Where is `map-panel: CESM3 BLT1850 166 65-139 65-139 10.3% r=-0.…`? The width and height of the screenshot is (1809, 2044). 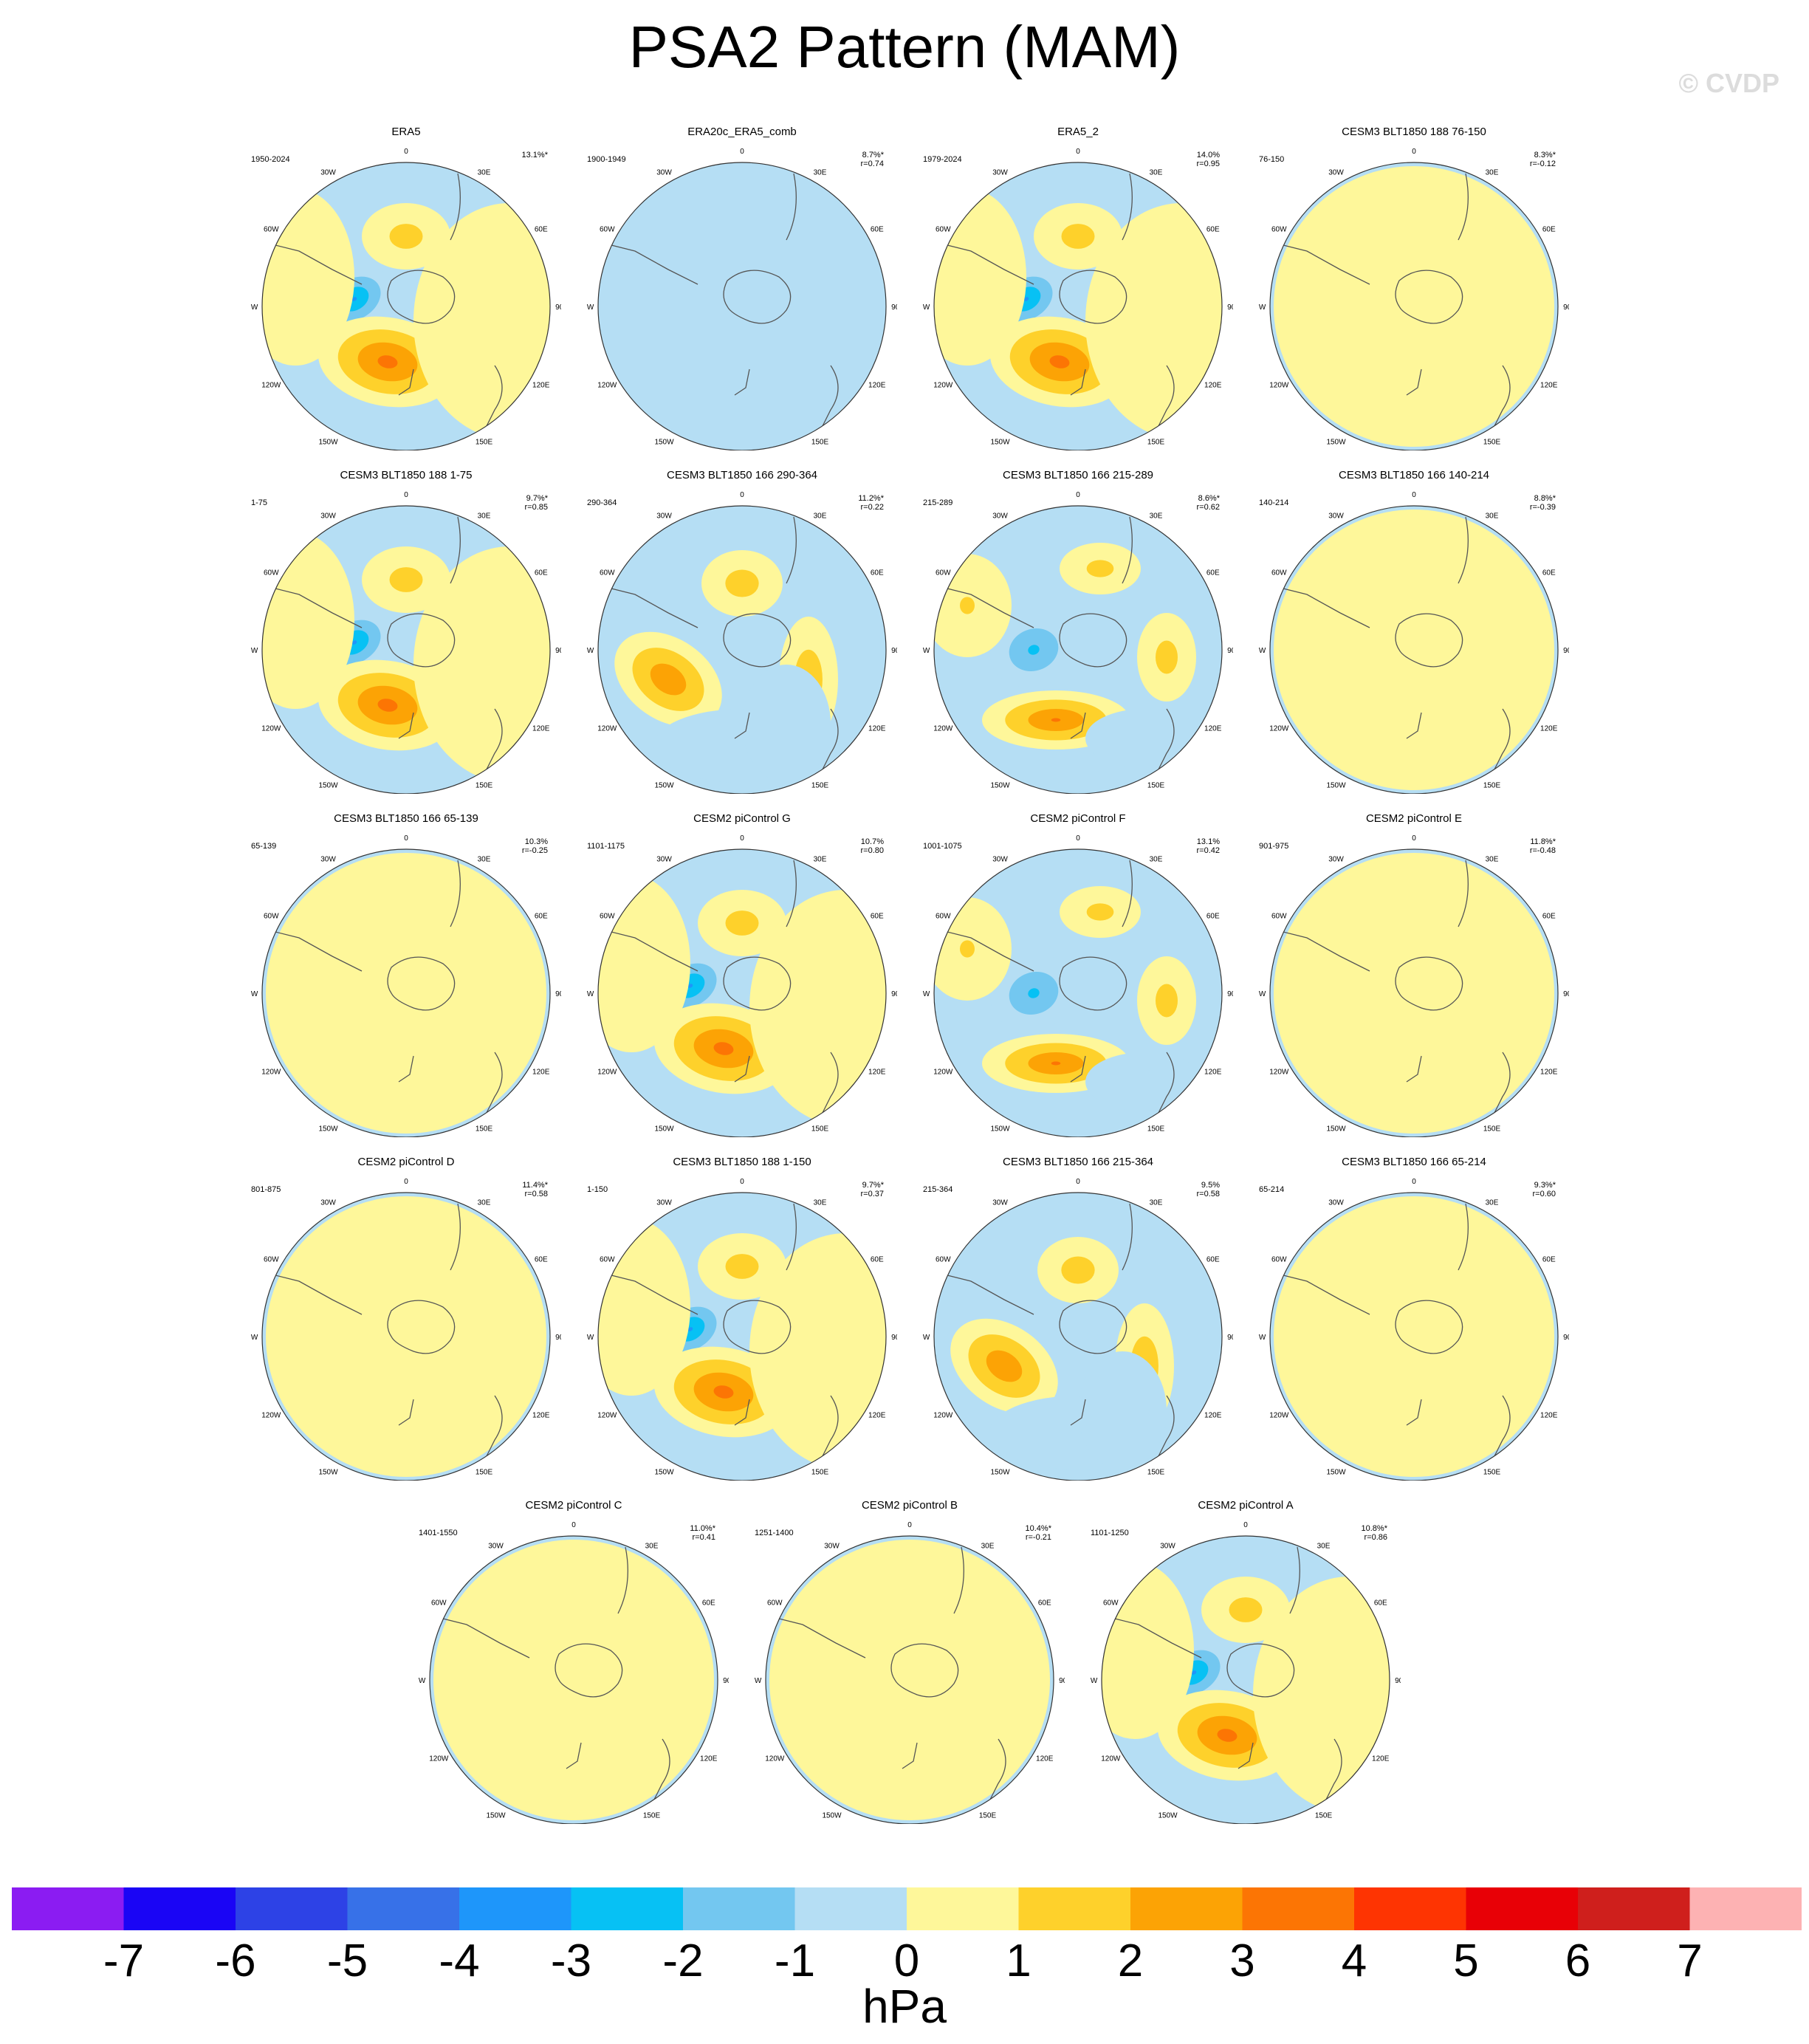
map-panel: CESM3 BLT1850 166 65-139 65-139 10.3% r=-0.… is located at coordinates (406, 974).